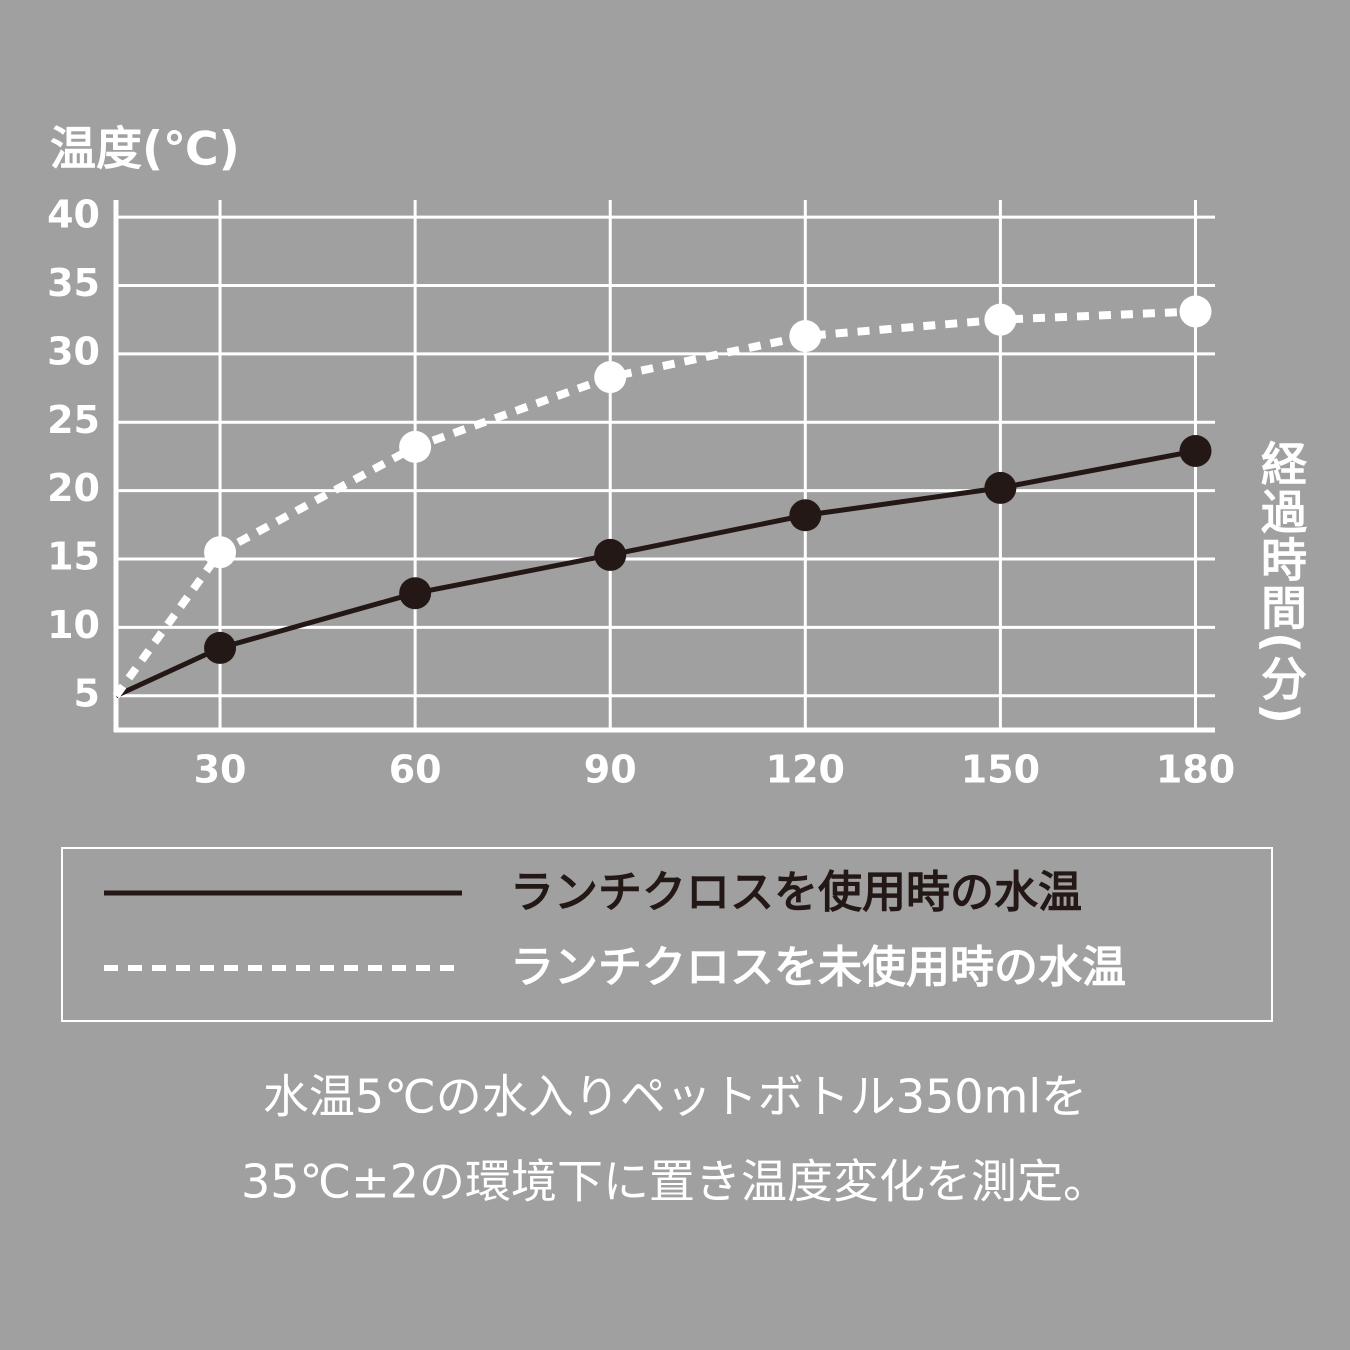  What do you see at coordinates (73, 488) in the screenshot?
I see `y-tick-label: 20` at bounding box center [73, 488].